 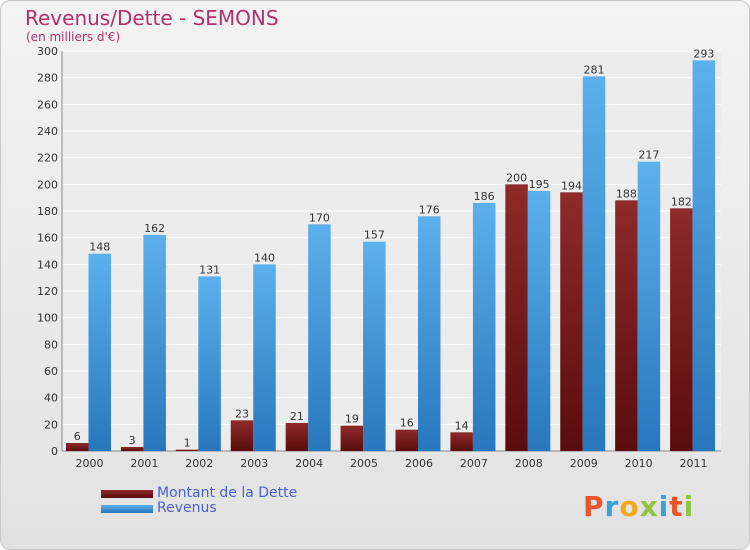 What do you see at coordinates (132, 440) in the screenshot?
I see `data-label-debt: 3` at bounding box center [132, 440].